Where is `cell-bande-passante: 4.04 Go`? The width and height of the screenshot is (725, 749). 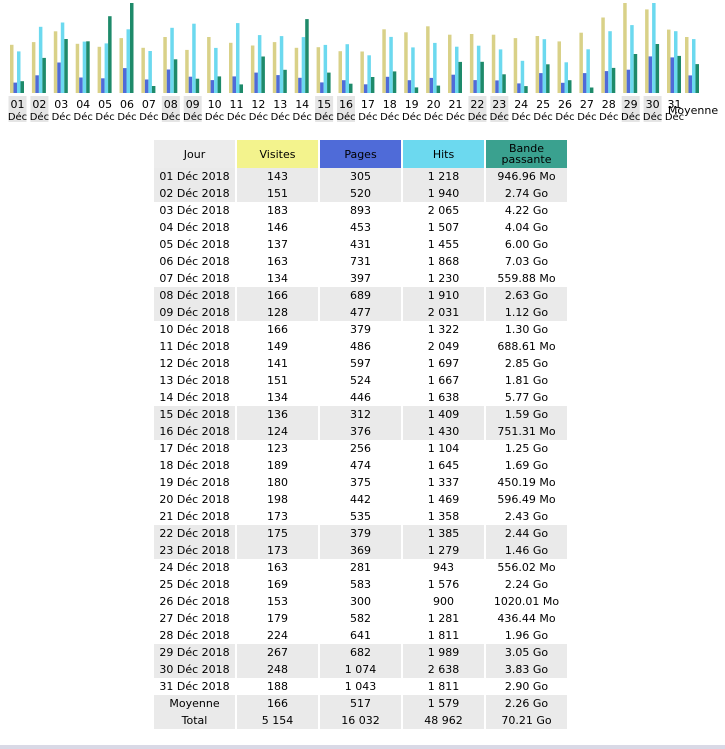 cell-bande-passante: 4.04 Go is located at coordinates (526, 227).